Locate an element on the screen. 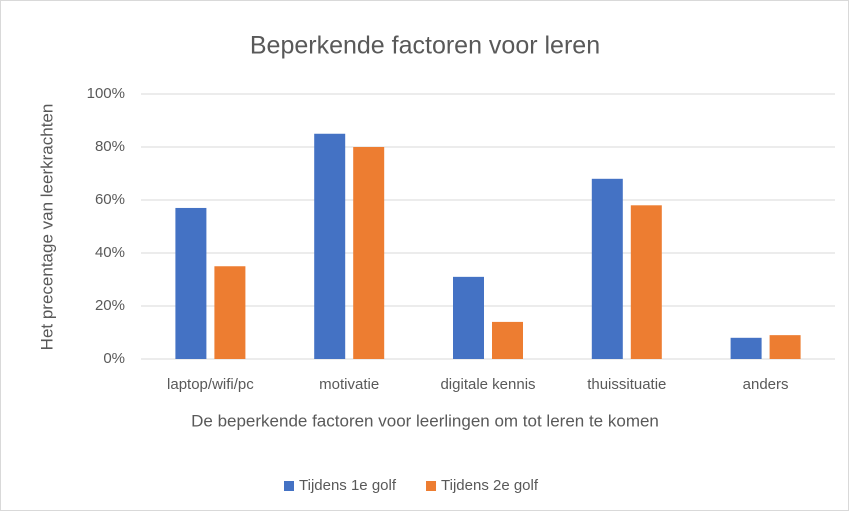 This screenshot has width=850, height=512. y-axis-label: Het precentage van leerkrachten is located at coordinates (46, 227).